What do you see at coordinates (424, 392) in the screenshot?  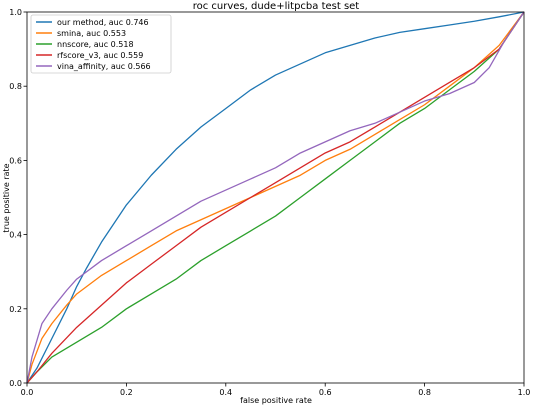 I see `x-tick-label: 0.8` at bounding box center [424, 392].